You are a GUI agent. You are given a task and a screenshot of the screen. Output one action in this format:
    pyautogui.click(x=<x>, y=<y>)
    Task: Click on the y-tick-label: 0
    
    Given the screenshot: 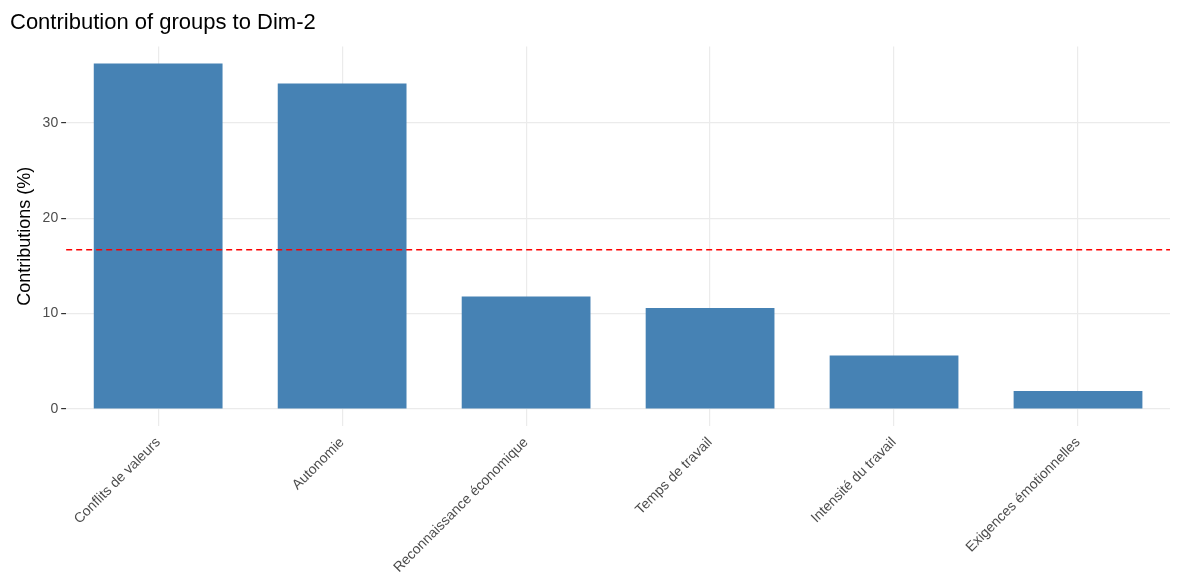 What is the action you would take?
    pyautogui.click(x=54, y=407)
    